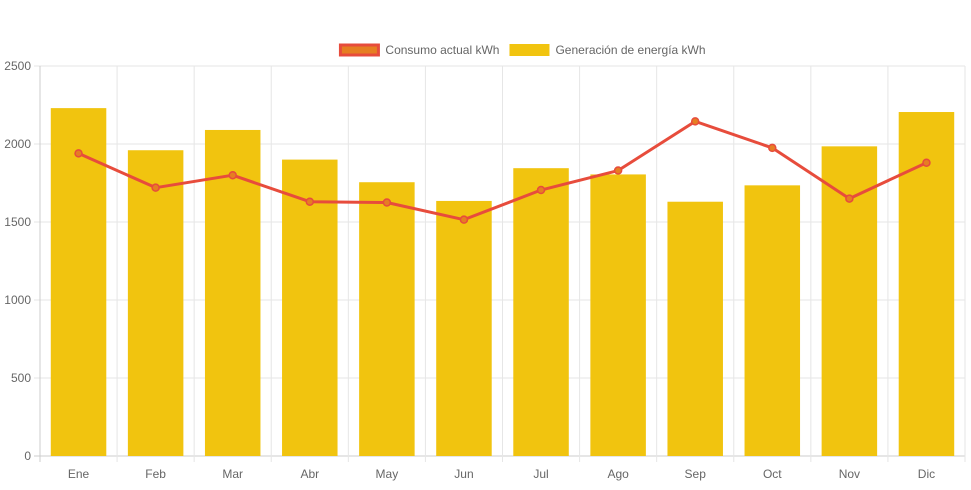 The image size is (971, 490). Describe the element at coordinates (17, 66) in the screenshot. I see `y-tick-label: 2500` at that location.